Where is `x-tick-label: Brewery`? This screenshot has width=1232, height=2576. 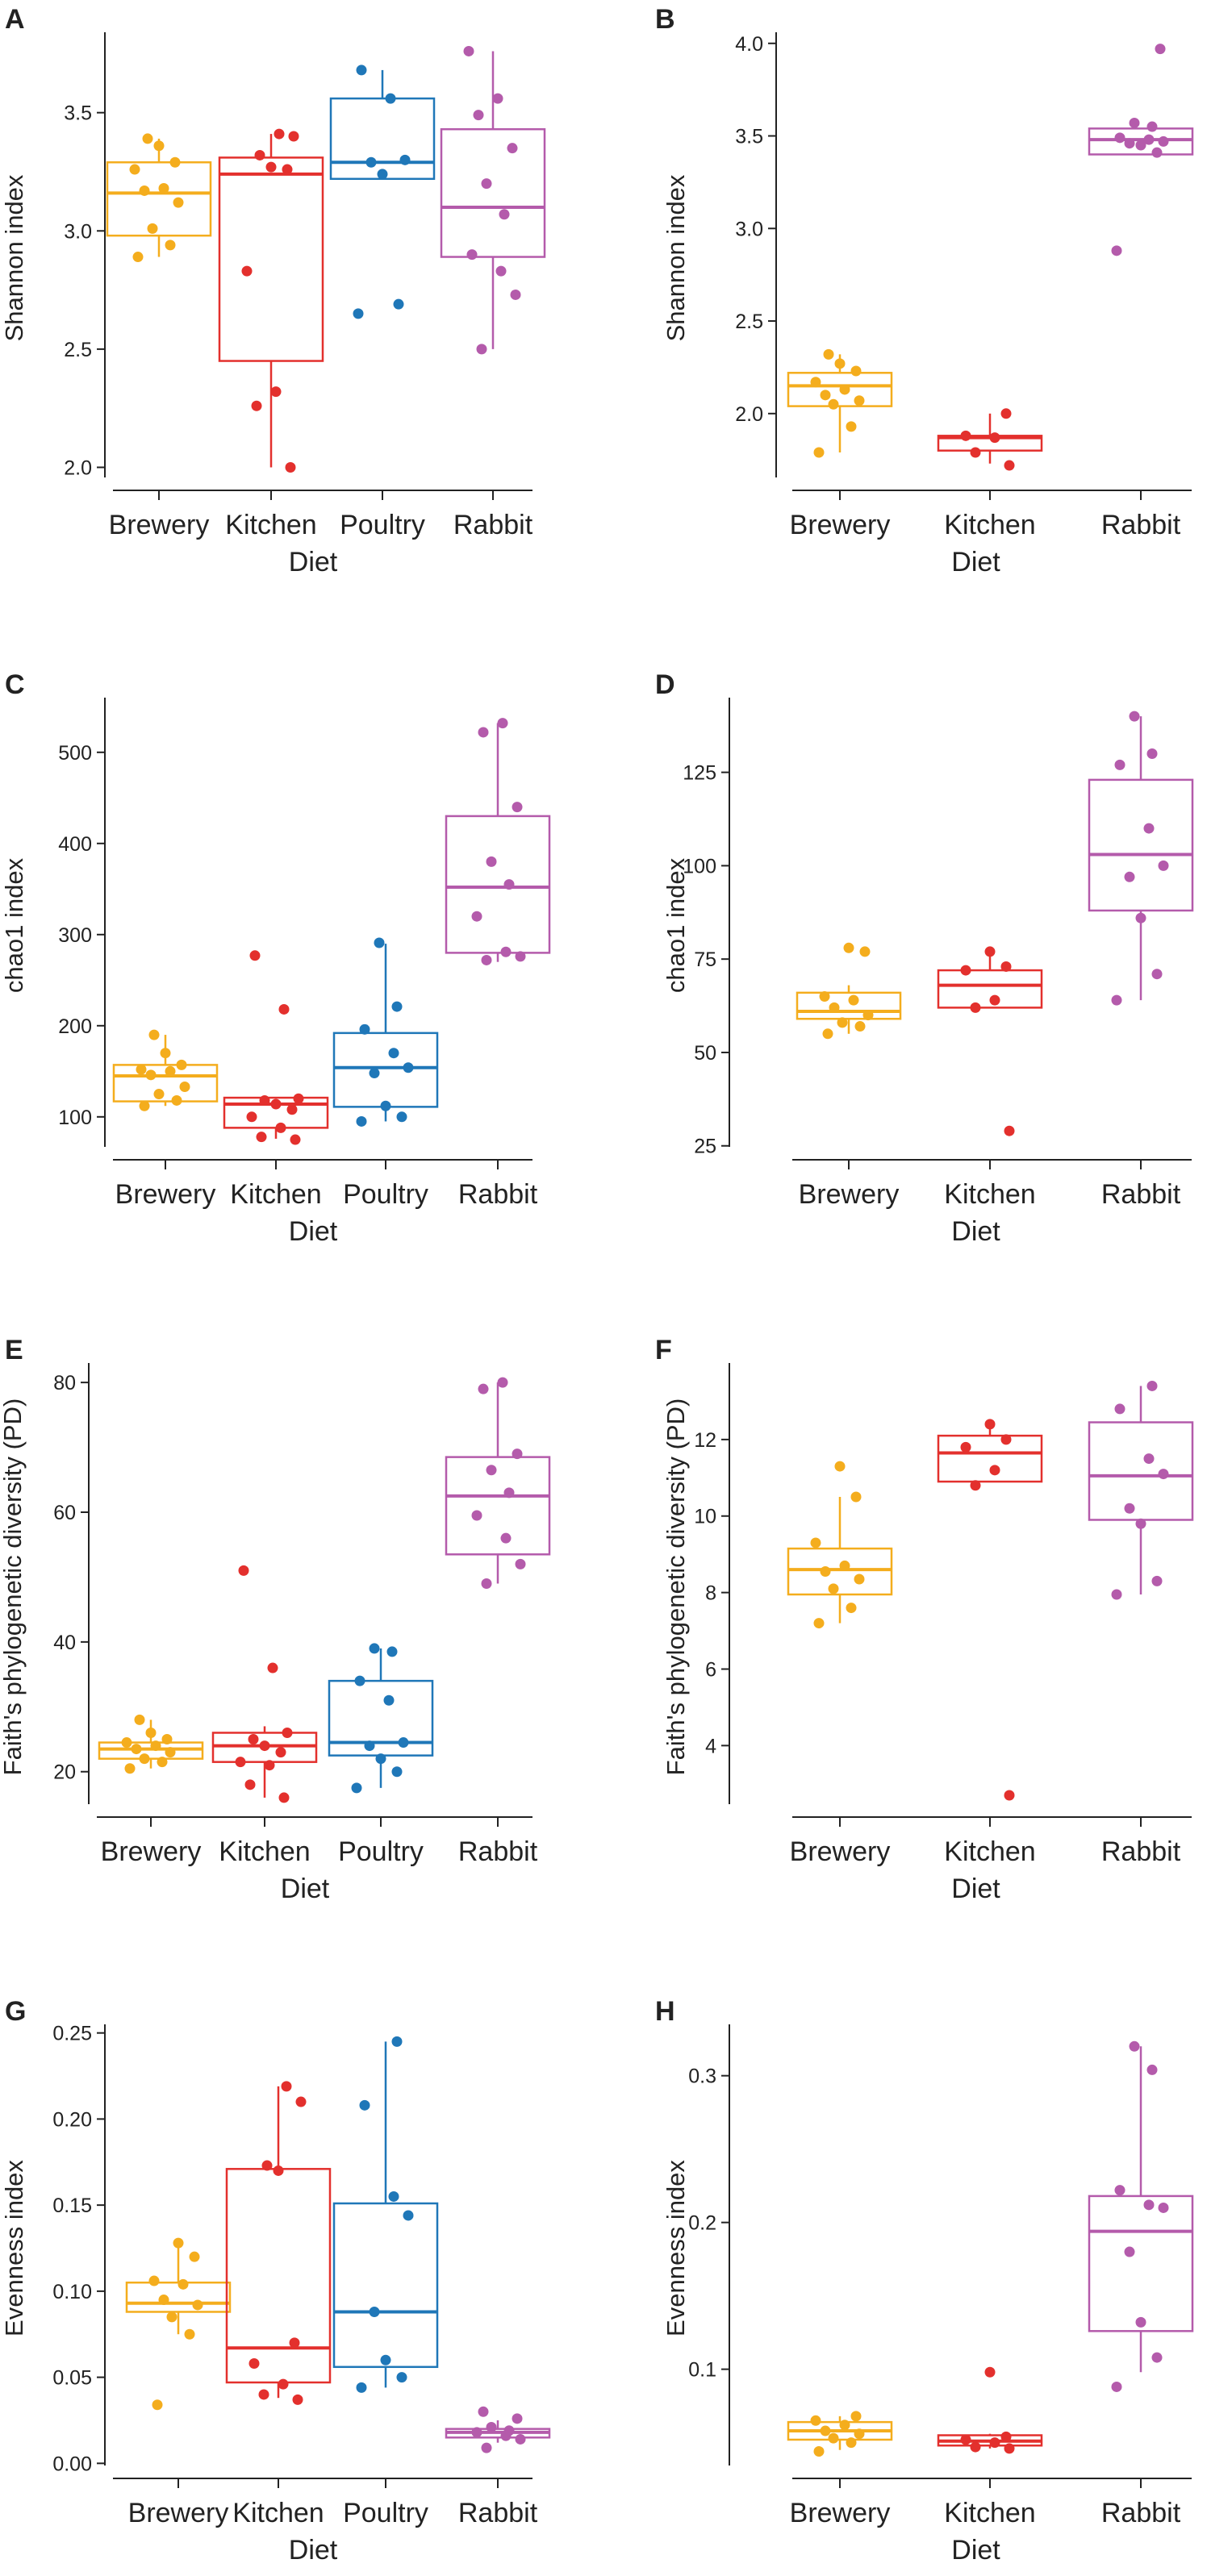 x-tick-label: Brewery is located at coordinates (152, 1851).